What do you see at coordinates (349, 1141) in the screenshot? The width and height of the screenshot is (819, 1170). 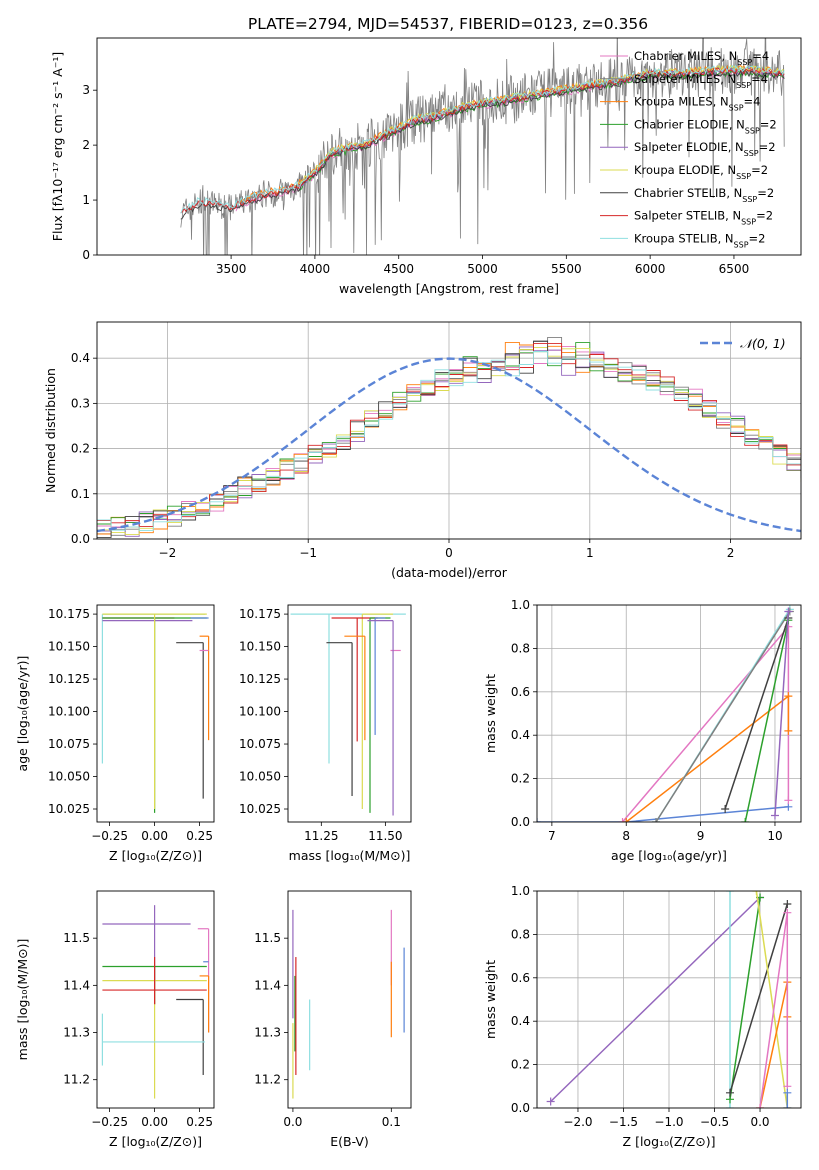 I see `x-axis-label: E(B-V)` at bounding box center [349, 1141].